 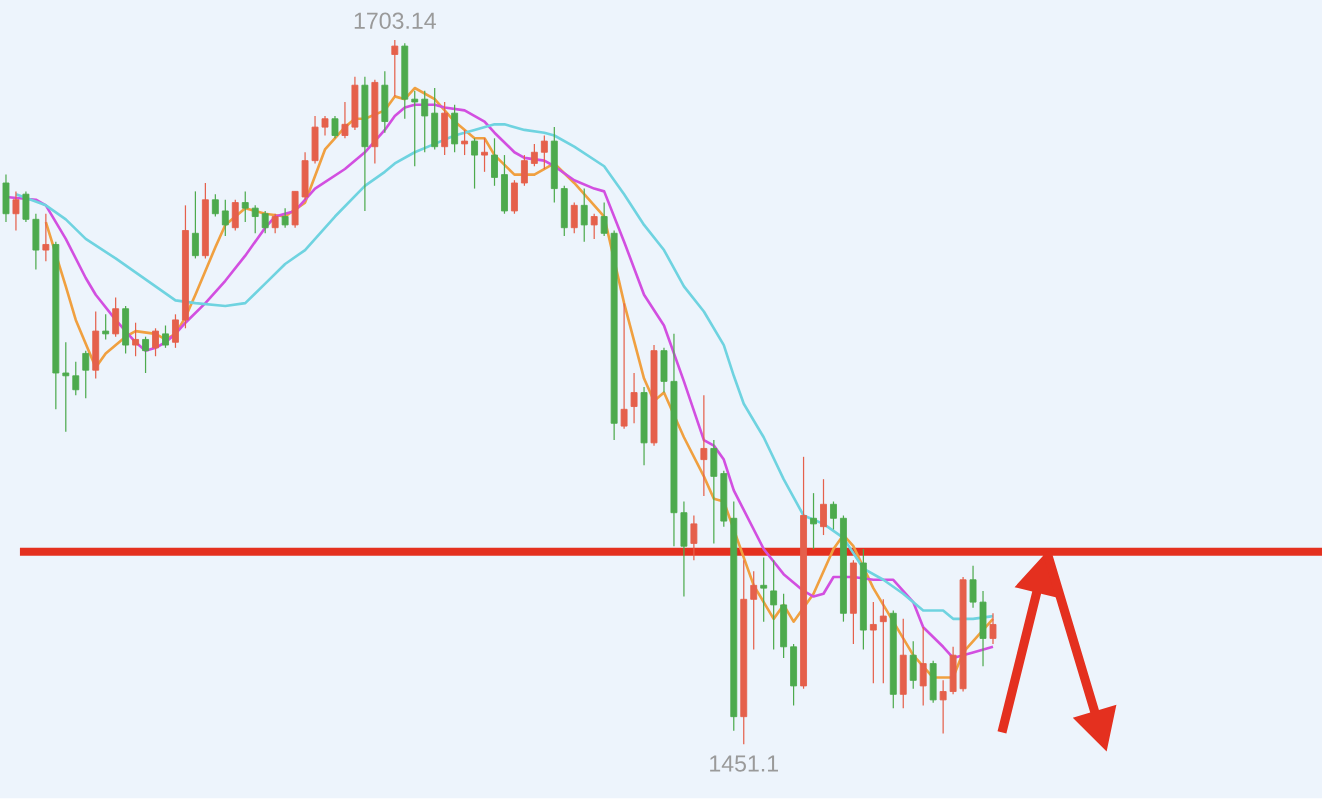 What do you see at coordinates (395, 21) in the screenshot?
I see `annotation: 1703.14` at bounding box center [395, 21].